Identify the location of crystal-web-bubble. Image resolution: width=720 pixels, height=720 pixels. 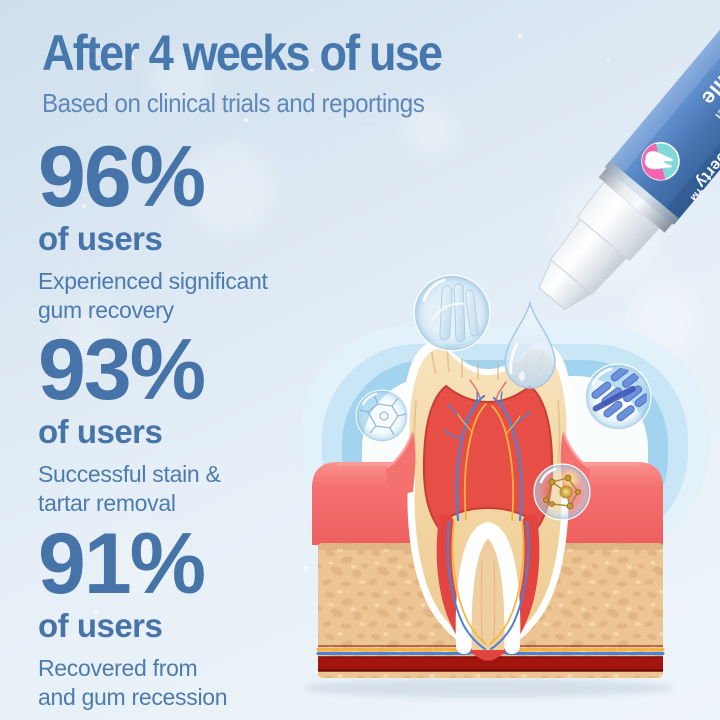
(382, 416).